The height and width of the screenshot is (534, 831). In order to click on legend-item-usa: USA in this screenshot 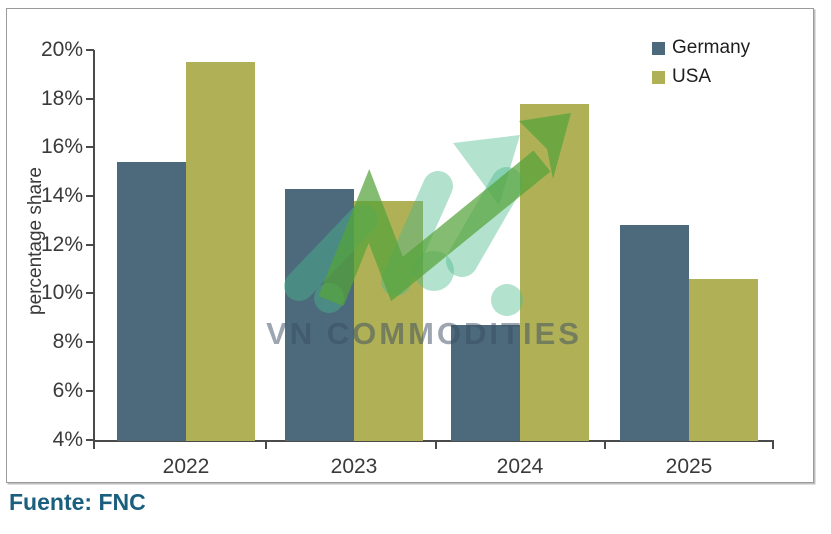, I will do `click(701, 77)`.